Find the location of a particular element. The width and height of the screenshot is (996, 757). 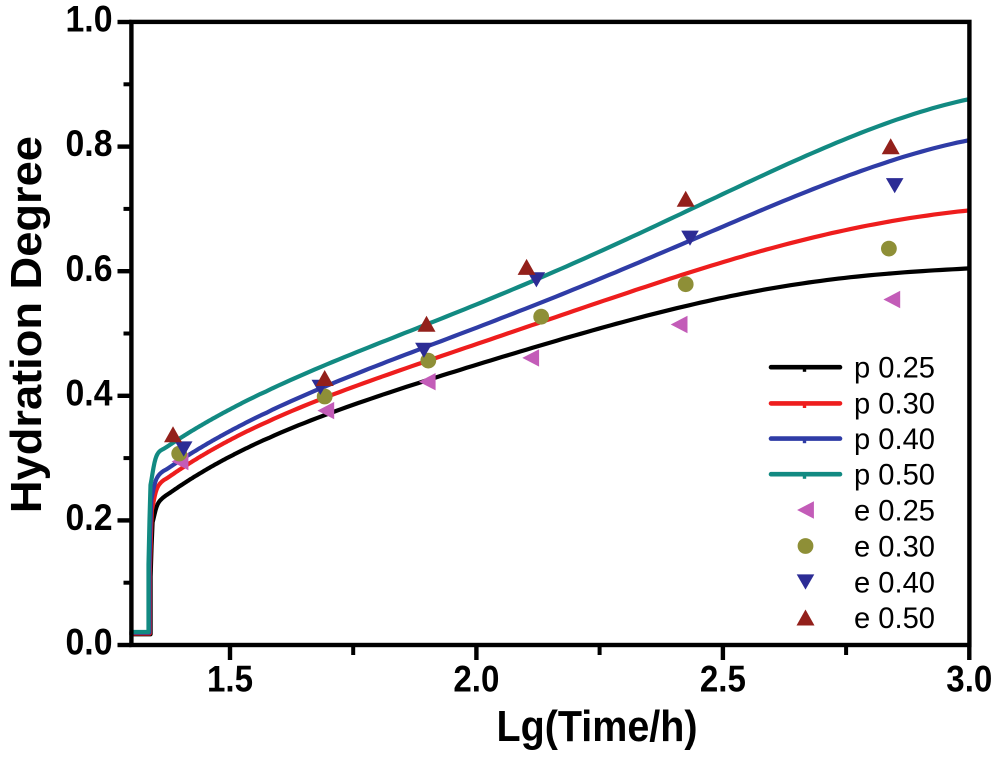

svg-text: Lg(Time/h) is located at coordinates (597, 726).